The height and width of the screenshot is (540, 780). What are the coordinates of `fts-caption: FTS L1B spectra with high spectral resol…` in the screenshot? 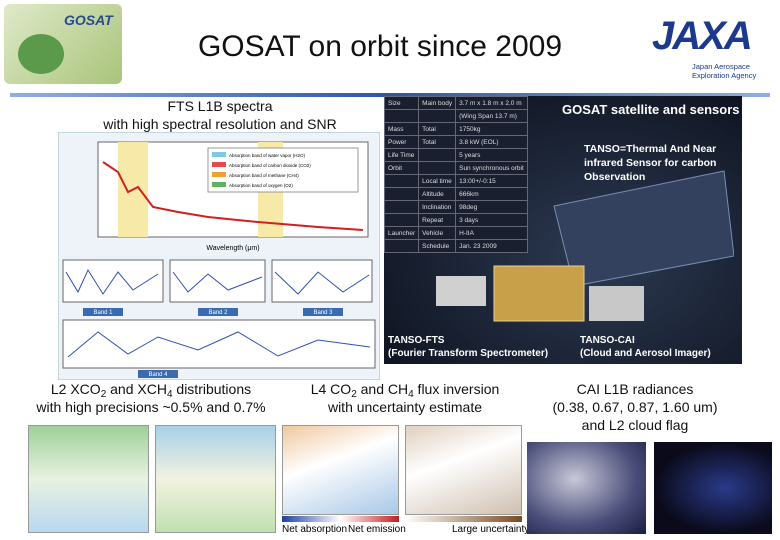 It's located at (220, 115).